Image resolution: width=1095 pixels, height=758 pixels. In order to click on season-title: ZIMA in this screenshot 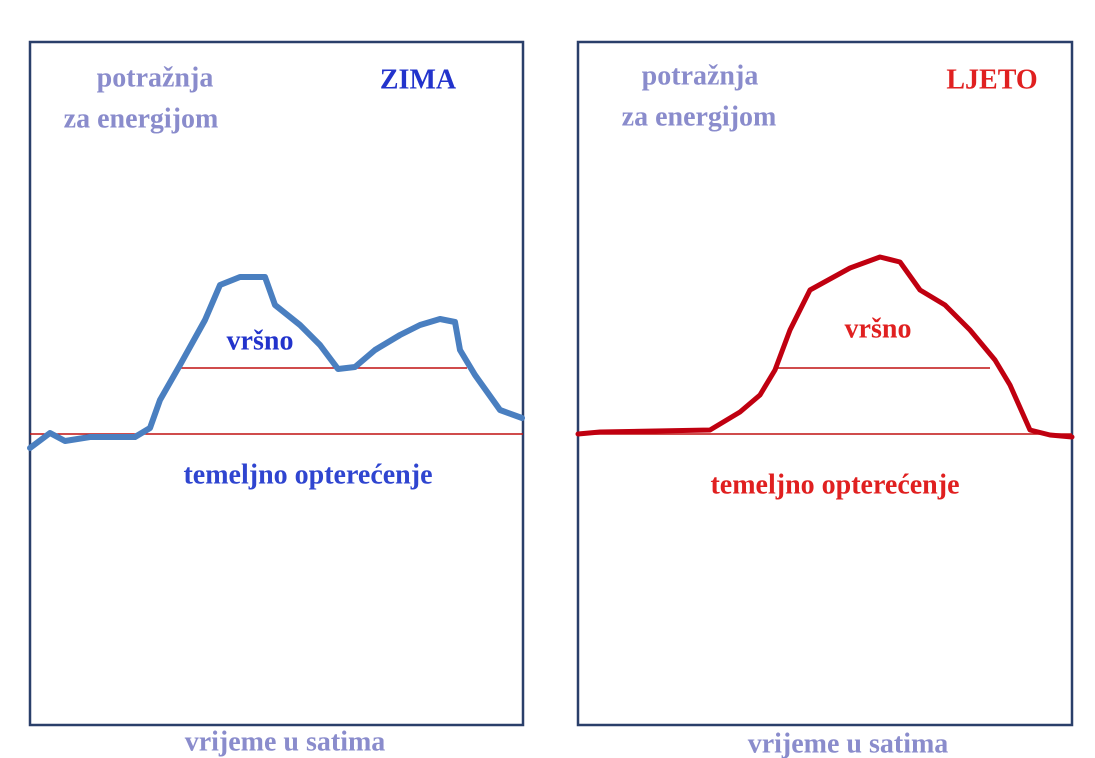, I will do `click(418, 79)`.